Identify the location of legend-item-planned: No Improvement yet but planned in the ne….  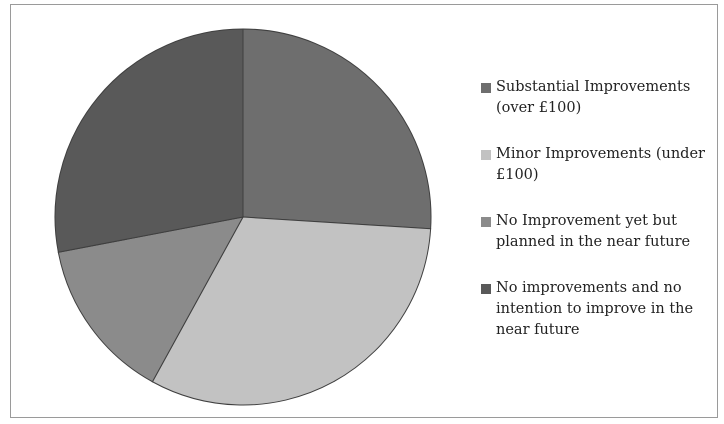
(601, 232).